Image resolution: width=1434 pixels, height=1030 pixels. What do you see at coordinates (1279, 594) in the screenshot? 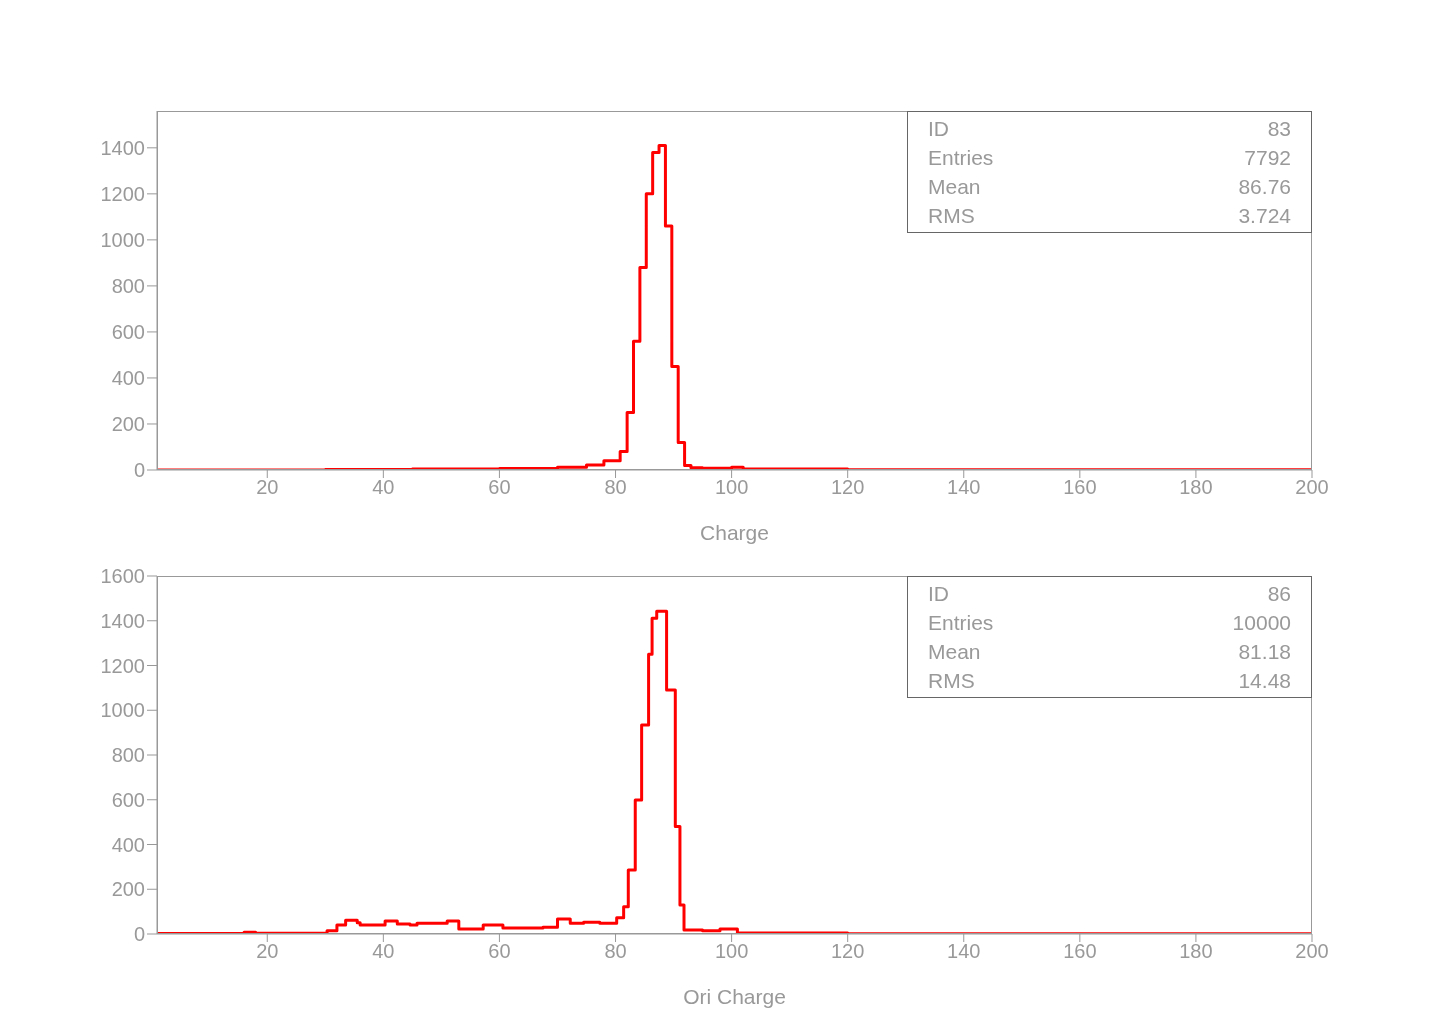
I see `annotation: 86` at bounding box center [1279, 594].